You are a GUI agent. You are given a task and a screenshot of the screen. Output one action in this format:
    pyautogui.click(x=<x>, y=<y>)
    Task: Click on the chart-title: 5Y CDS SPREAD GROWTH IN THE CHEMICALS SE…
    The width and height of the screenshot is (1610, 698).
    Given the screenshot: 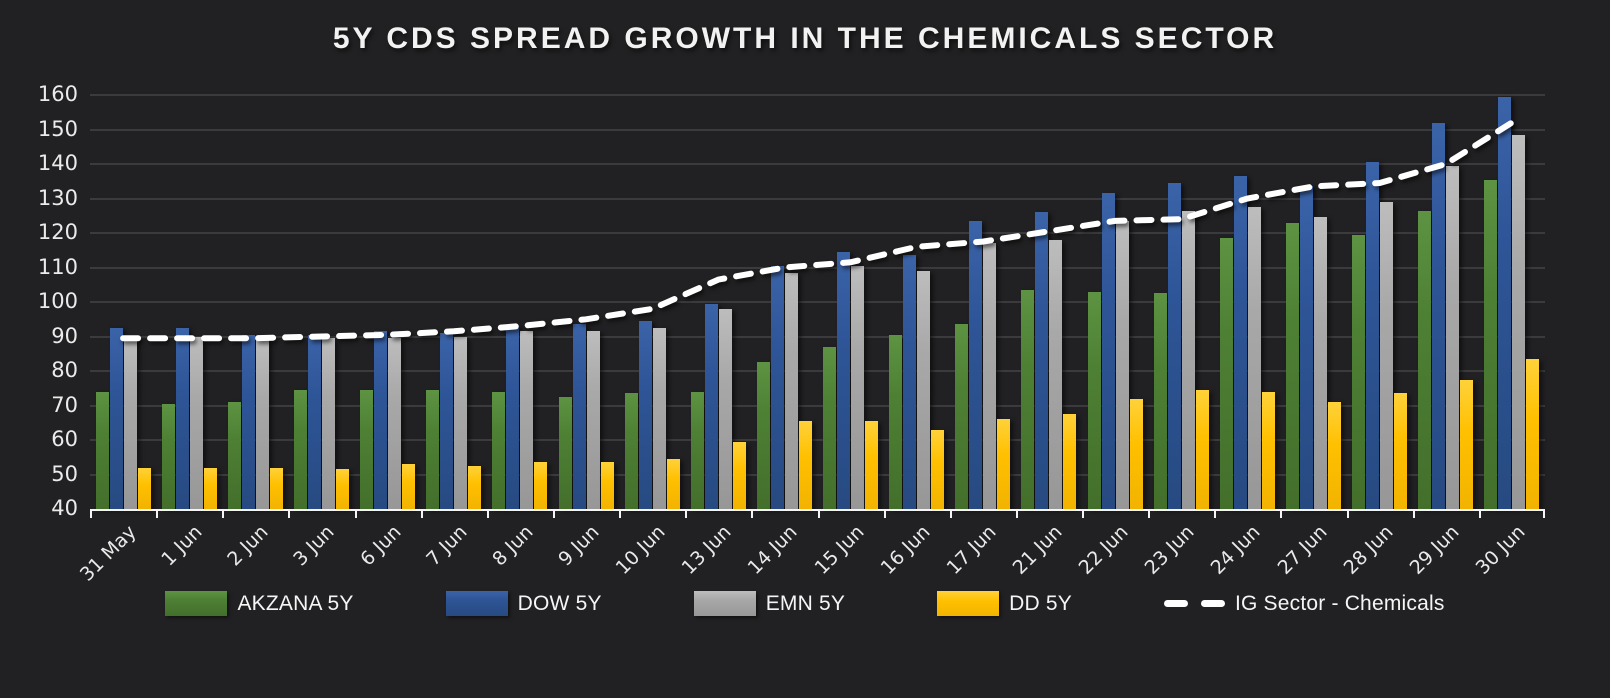 What is the action you would take?
    pyautogui.click(x=805, y=38)
    